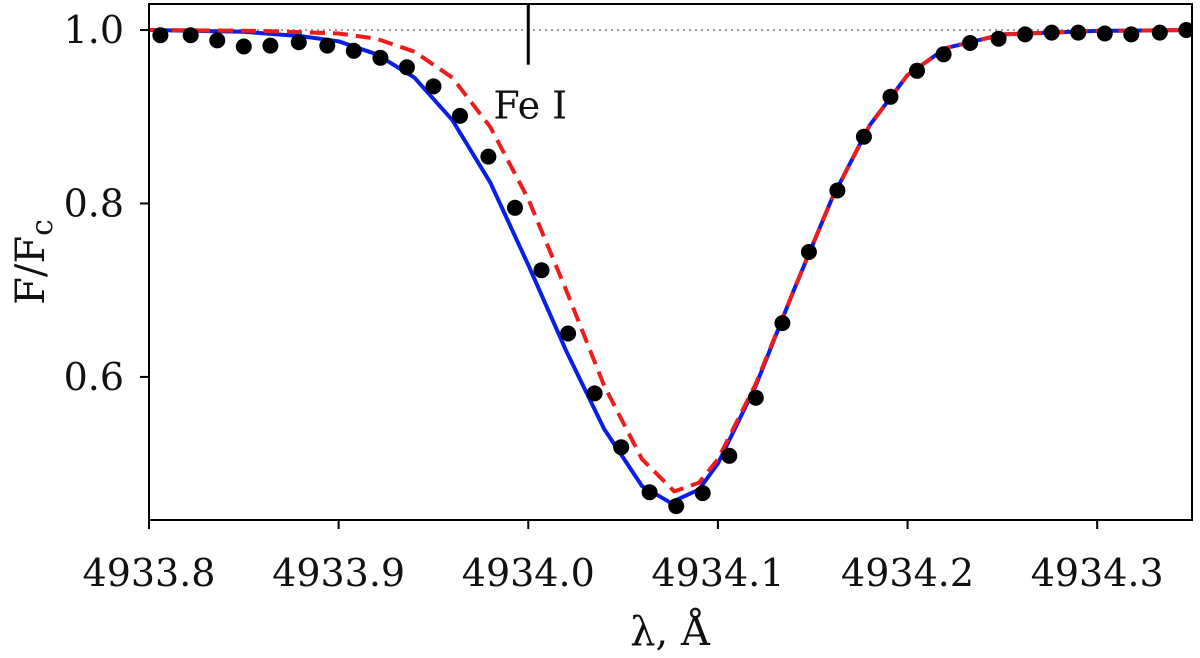  I want to click on x-tick-label: 4934.1, so click(717, 573).